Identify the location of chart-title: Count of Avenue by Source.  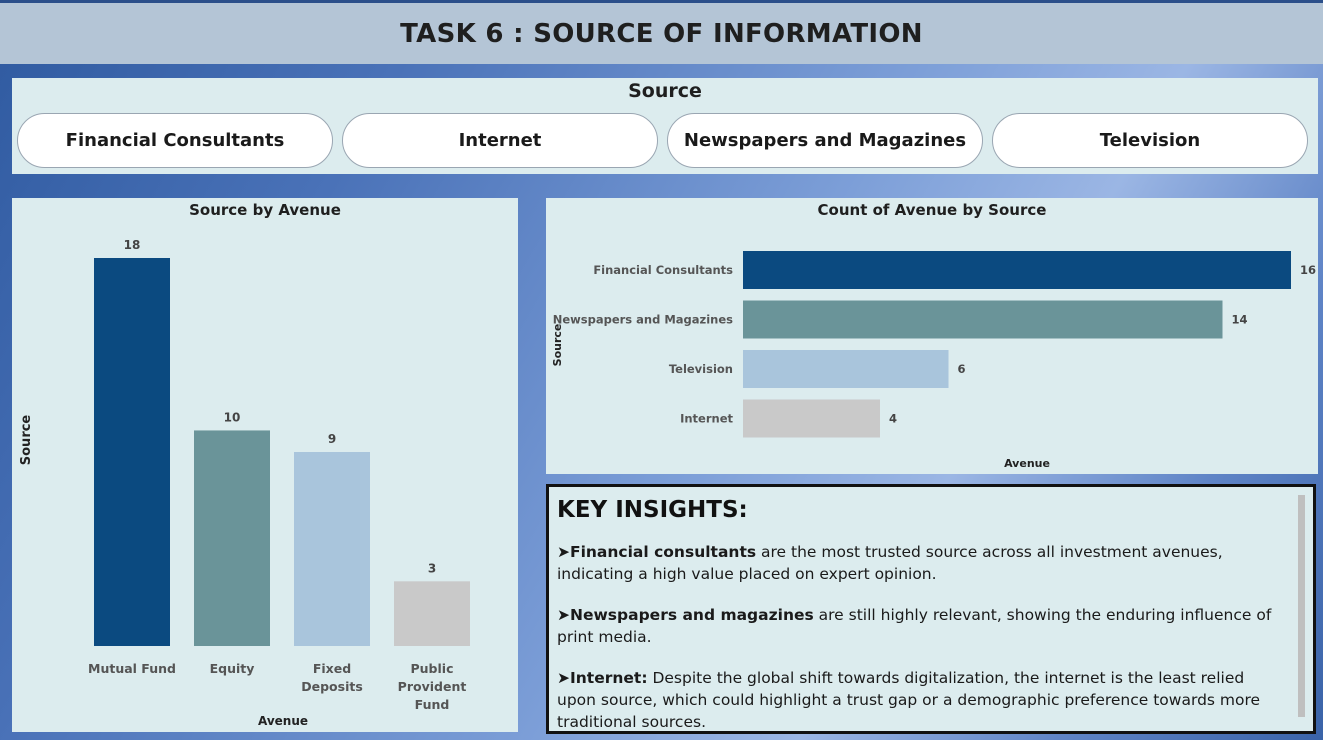
(932, 210).